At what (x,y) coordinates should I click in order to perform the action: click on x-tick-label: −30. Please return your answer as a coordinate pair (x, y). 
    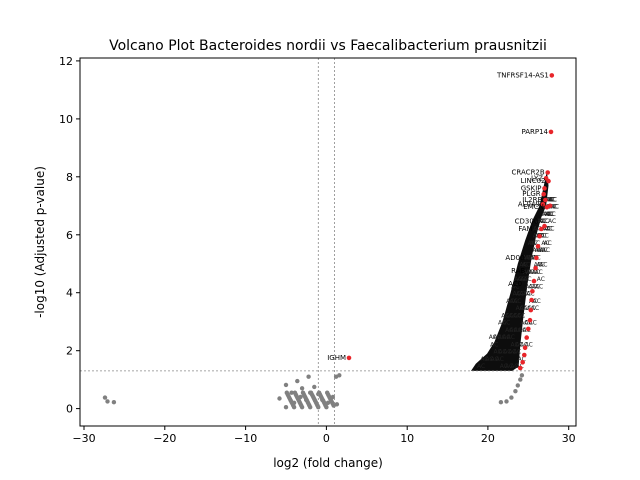
    Looking at the image, I should click on (83, 438).